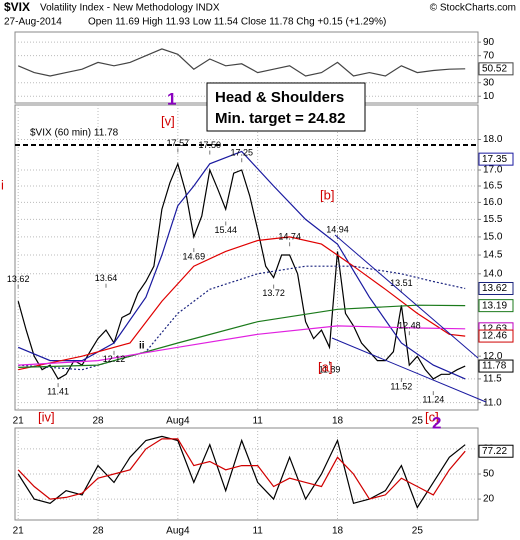 This screenshot has height=540, width=520. What do you see at coordinates (493, 186) in the screenshot?
I see `y-tick-label: 16.5` at bounding box center [493, 186].